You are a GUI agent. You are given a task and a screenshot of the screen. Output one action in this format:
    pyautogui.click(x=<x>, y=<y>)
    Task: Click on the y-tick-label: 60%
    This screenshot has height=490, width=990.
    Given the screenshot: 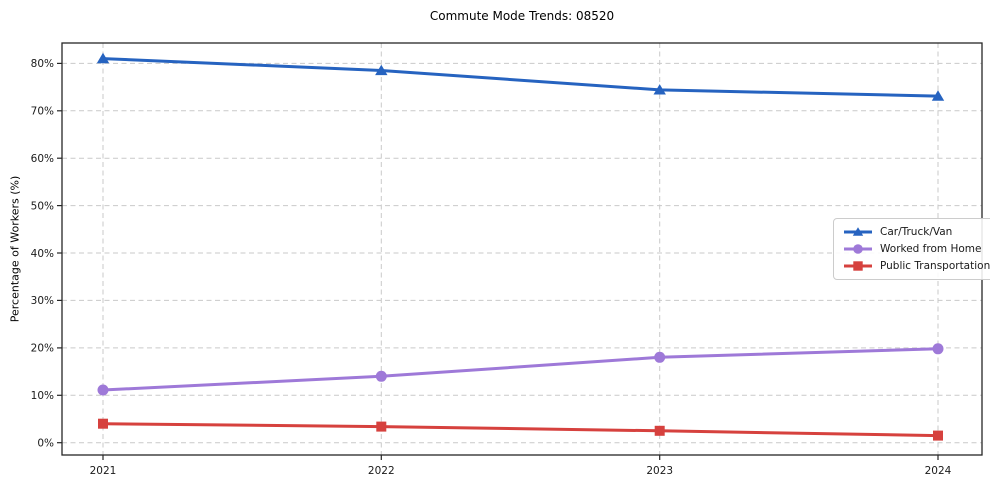 What is the action you would take?
    pyautogui.click(x=42, y=159)
    